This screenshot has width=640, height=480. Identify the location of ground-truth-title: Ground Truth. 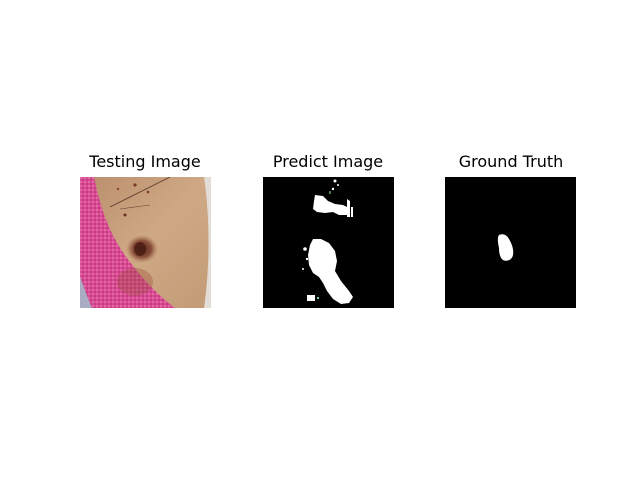
(511, 162).